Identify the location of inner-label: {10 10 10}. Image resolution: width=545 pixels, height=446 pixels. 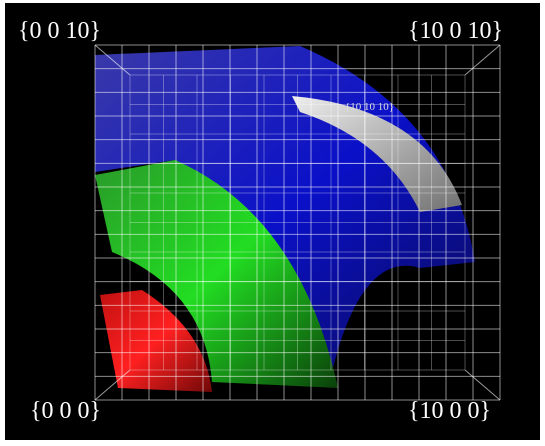
(369, 107).